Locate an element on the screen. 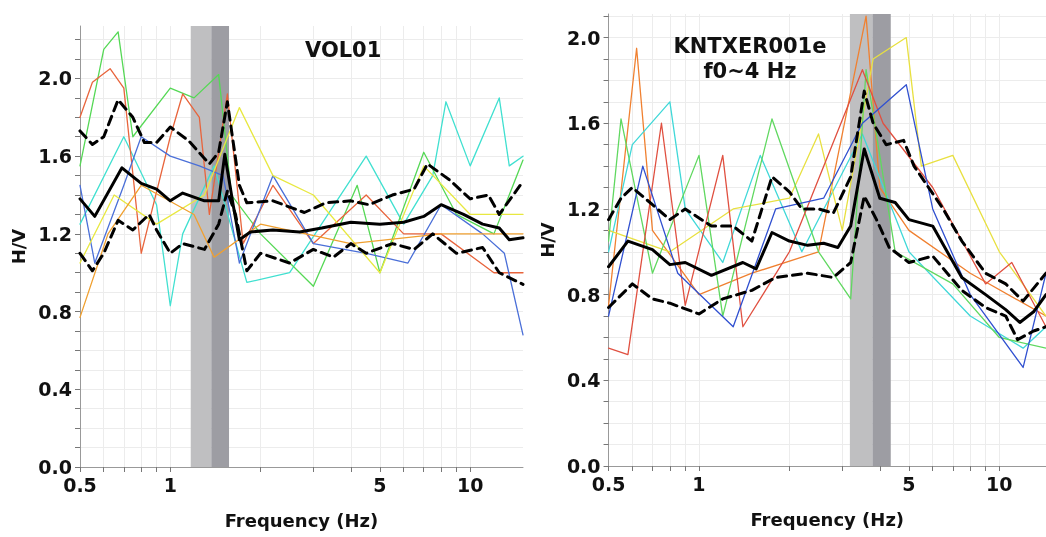 Image resolution: width=1046 pixels, height=537 pixels. text: VOL01 is located at coordinates (343, 49).